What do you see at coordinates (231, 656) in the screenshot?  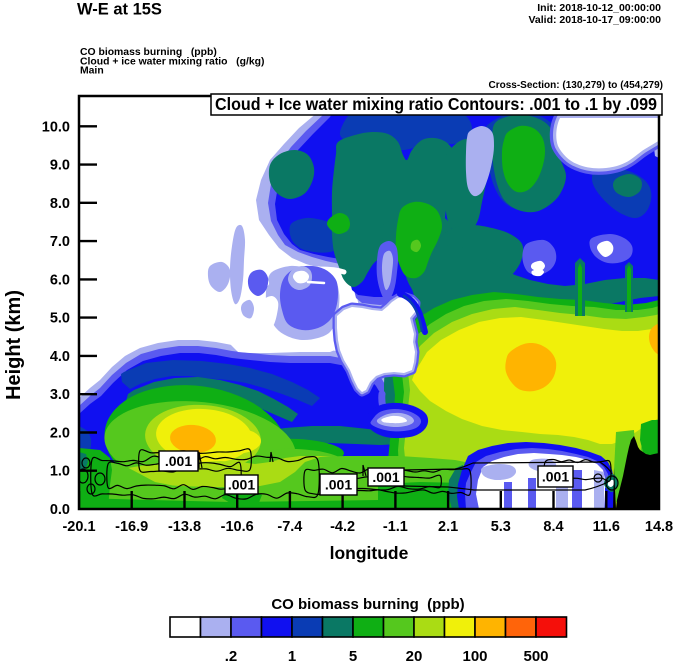 I see `svg-text: .2` at bounding box center [231, 656].